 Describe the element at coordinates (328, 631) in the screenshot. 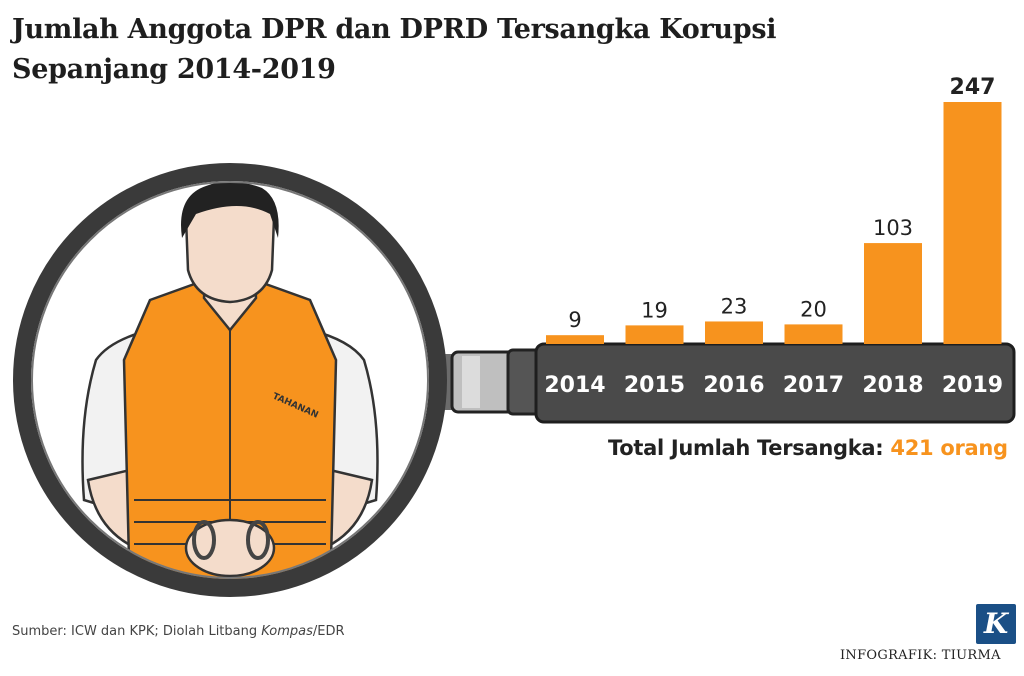

I see `source-suffix: /EDR` at that location.